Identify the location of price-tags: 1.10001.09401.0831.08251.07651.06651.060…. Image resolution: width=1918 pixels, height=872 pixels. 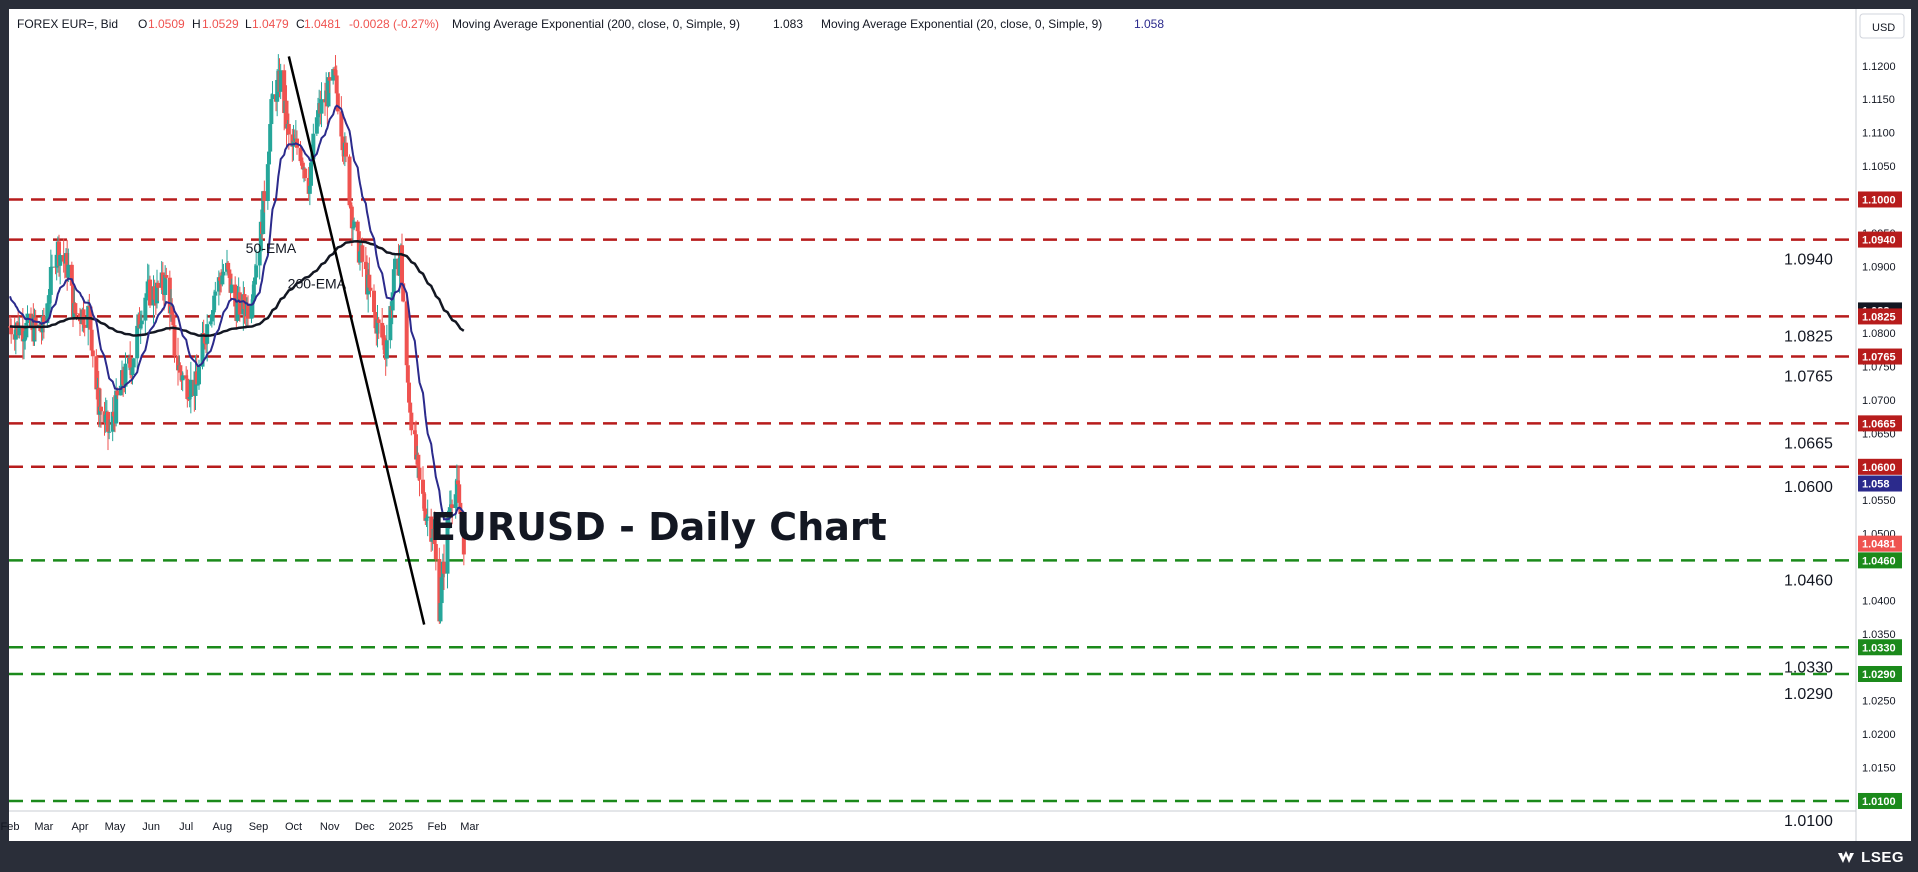
(1880, 500).